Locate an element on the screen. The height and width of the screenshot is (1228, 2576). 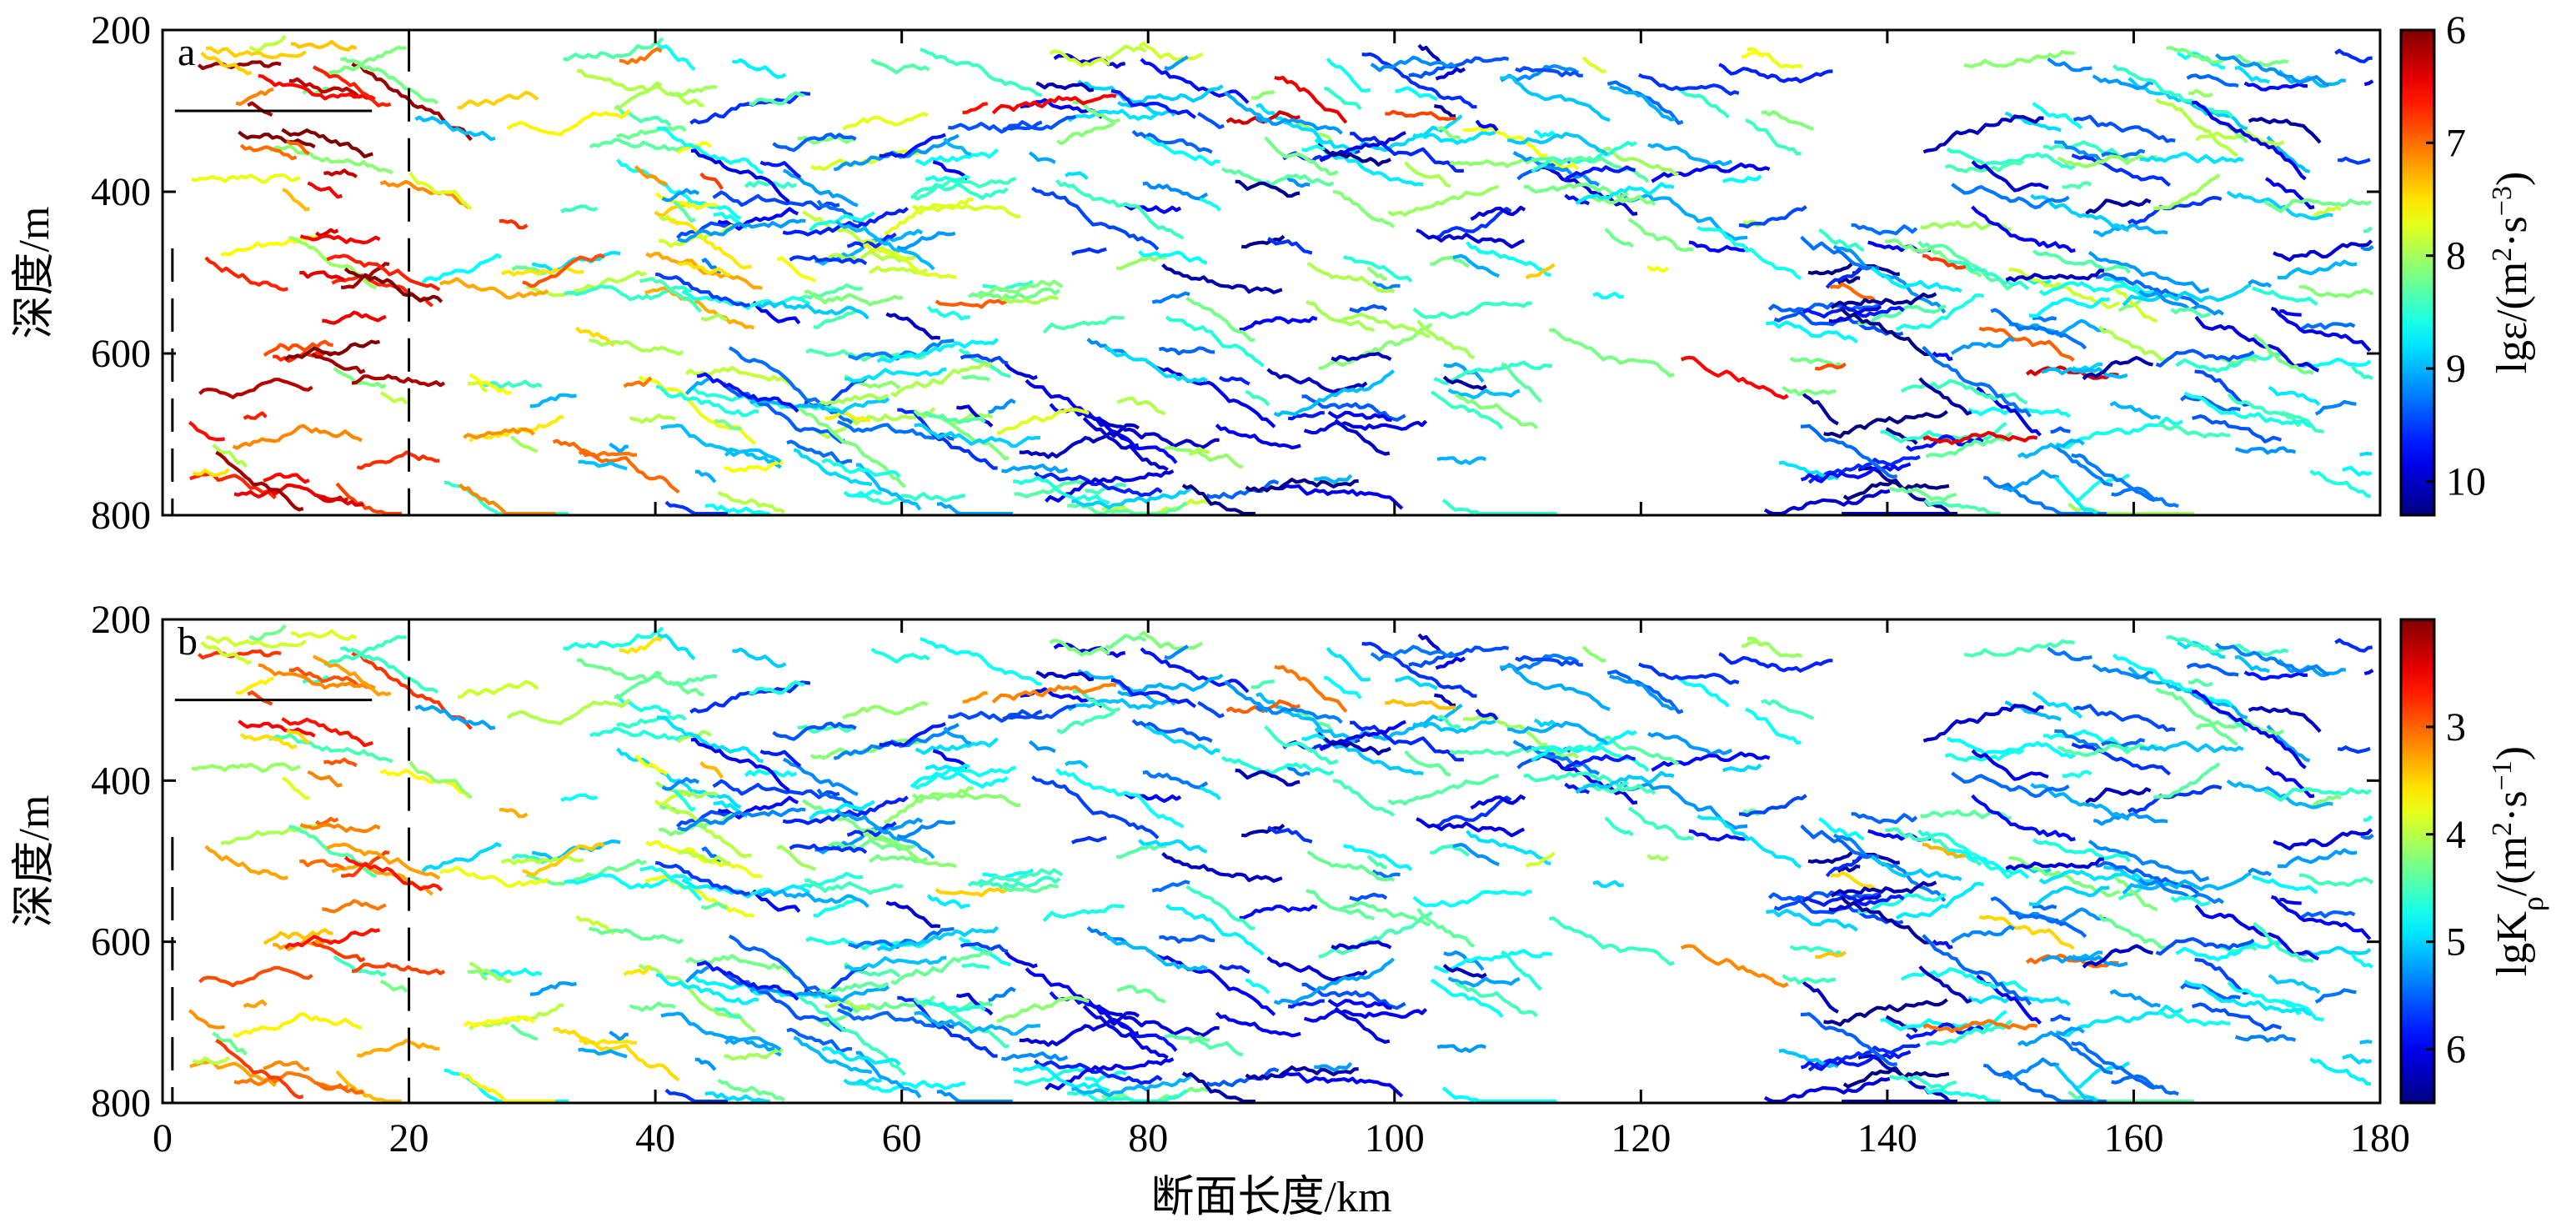
colorbar-gradient is located at coordinates (2417, 272).